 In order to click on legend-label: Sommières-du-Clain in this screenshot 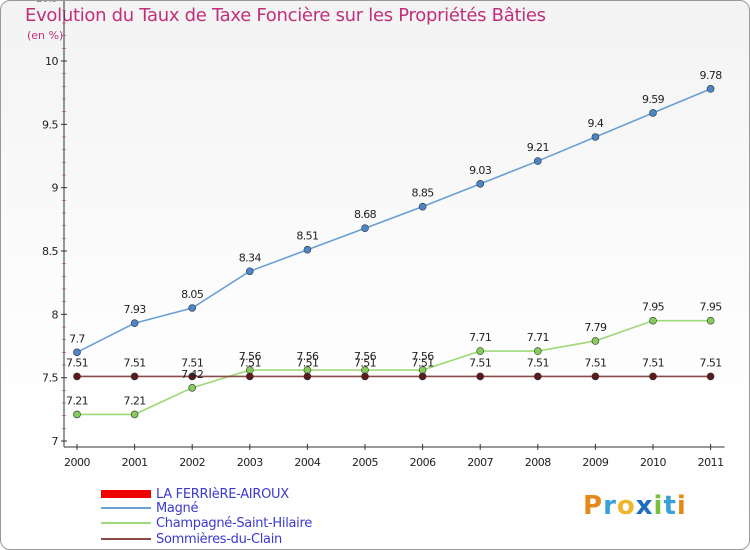, I will do `click(219, 539)`.